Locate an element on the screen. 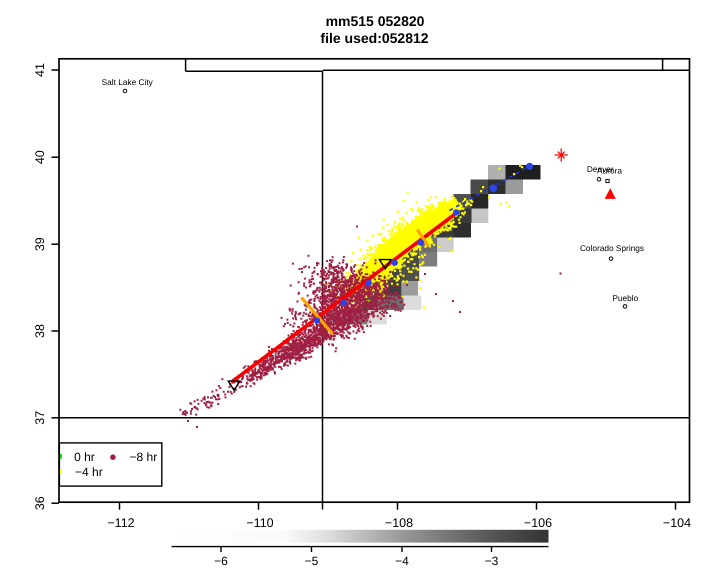 The width and height of the screenshot is (720, 576). svg-text: Aurora is located at coordinates (609, 171).